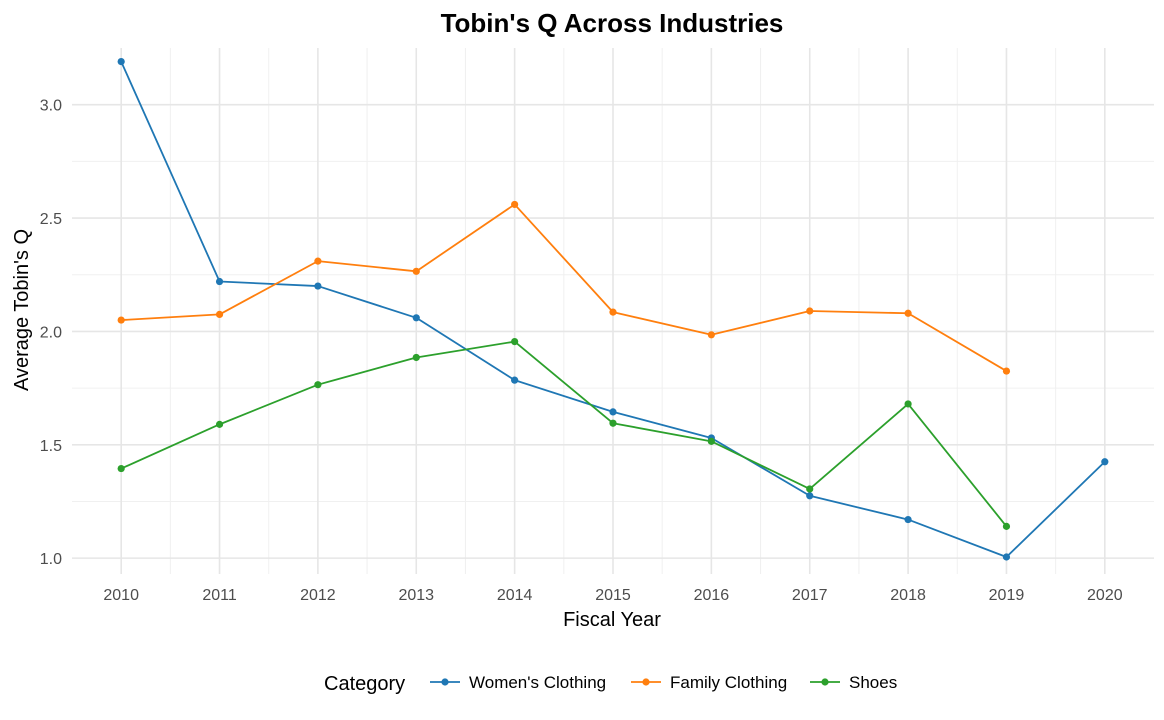 The width and height of the screenshot is (1164, 720). What do you see at coordinates (810, 595) in the screenshot?
I see `x-tick-label: 2017` at bounding box center [810, 595].